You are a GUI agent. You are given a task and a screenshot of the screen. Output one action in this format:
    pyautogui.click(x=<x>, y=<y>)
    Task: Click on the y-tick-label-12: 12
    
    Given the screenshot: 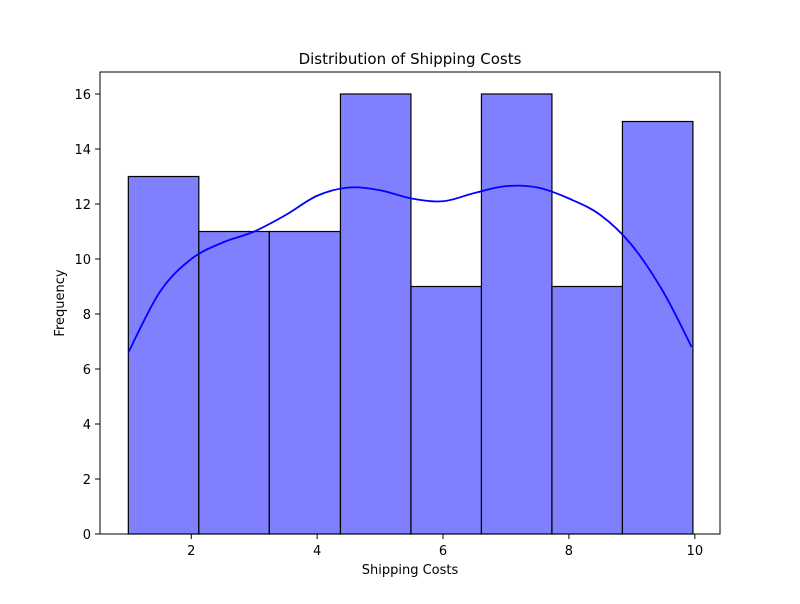 What is the action you would take?
    pyautogui.click(x=82, y=205)
    